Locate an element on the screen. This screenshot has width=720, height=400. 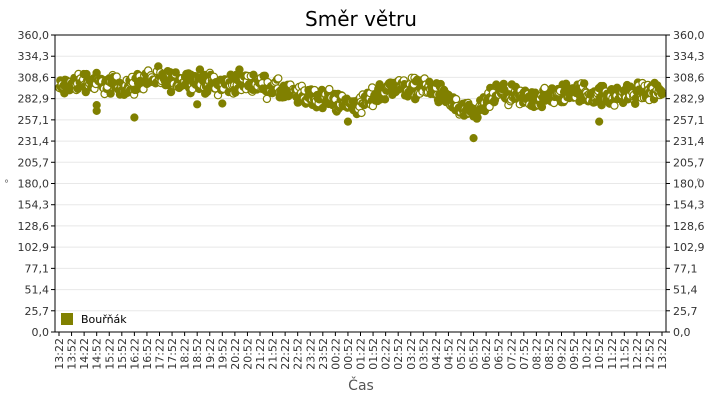
x-tick-label: 12:22 is located at coordinates (637, 354).